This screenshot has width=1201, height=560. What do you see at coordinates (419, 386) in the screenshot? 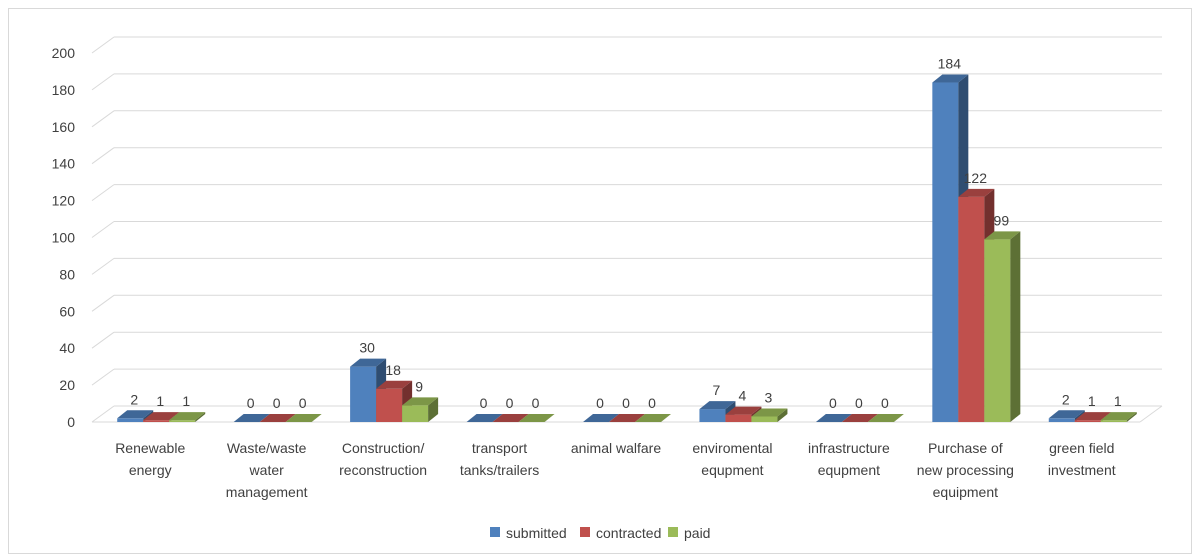
I see `data-label: 9` at bounding box center [419, 386].